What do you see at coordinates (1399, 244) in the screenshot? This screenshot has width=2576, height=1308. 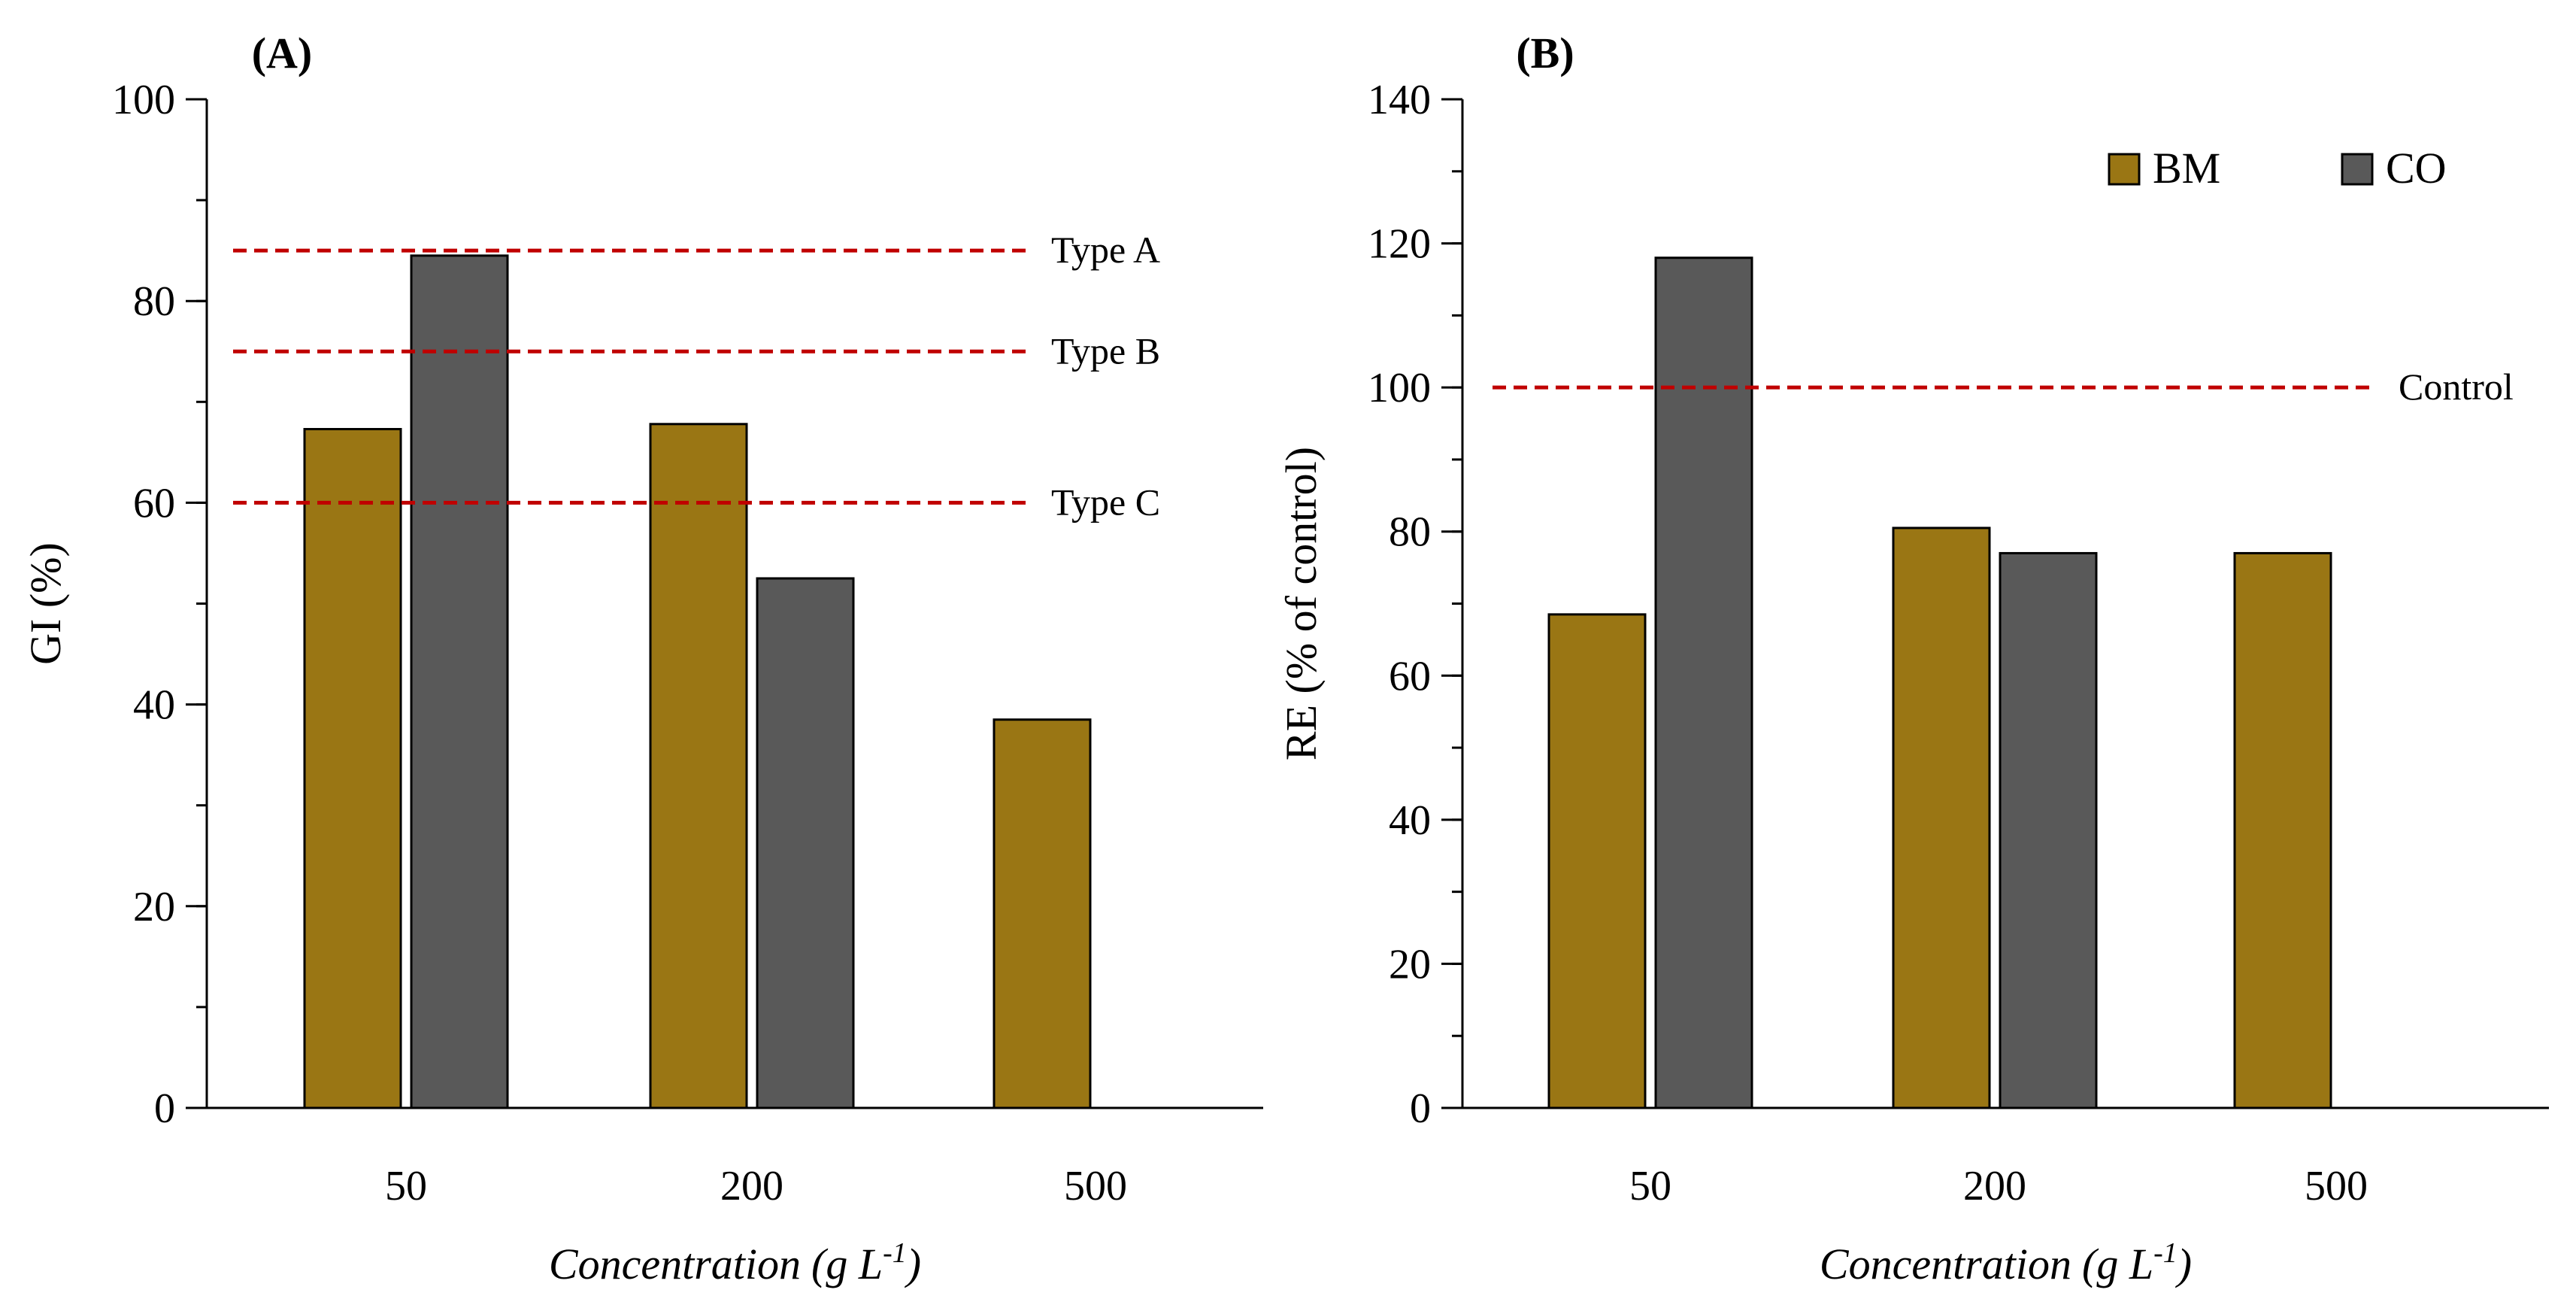 I see `y-tick-label: 120` at bounding box center [1399, 244].